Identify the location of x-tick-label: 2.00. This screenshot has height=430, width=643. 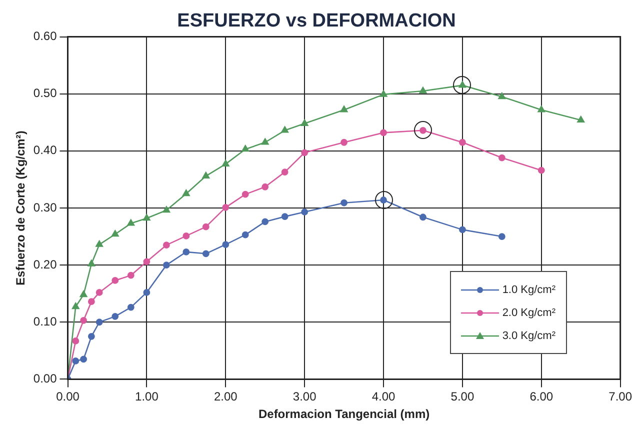
(226, 397).